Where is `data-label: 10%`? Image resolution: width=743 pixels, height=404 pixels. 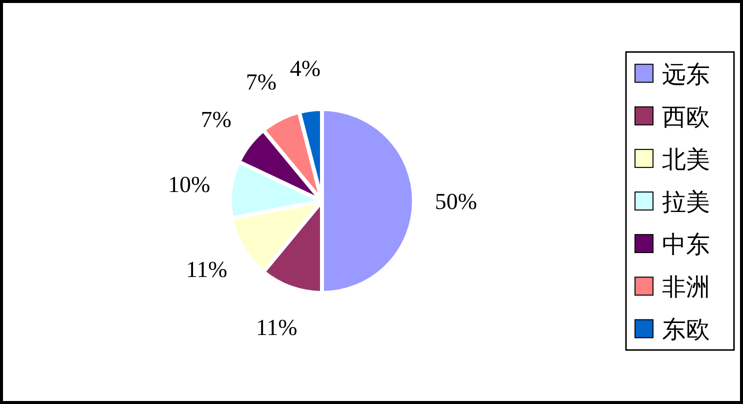
data-label: 10% is located at coordinates (189, 185).